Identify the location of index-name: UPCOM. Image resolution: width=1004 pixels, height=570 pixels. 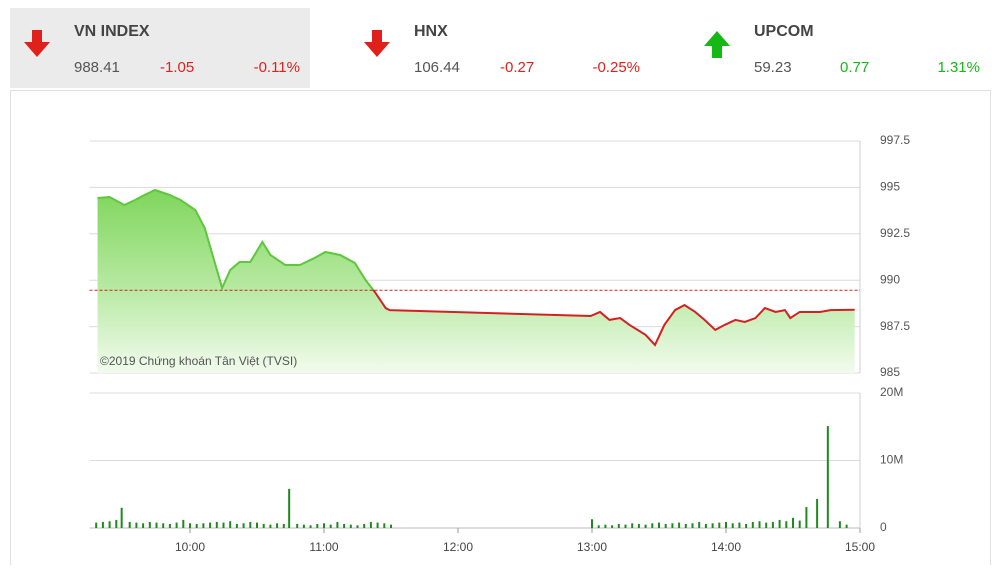
(784, 31).